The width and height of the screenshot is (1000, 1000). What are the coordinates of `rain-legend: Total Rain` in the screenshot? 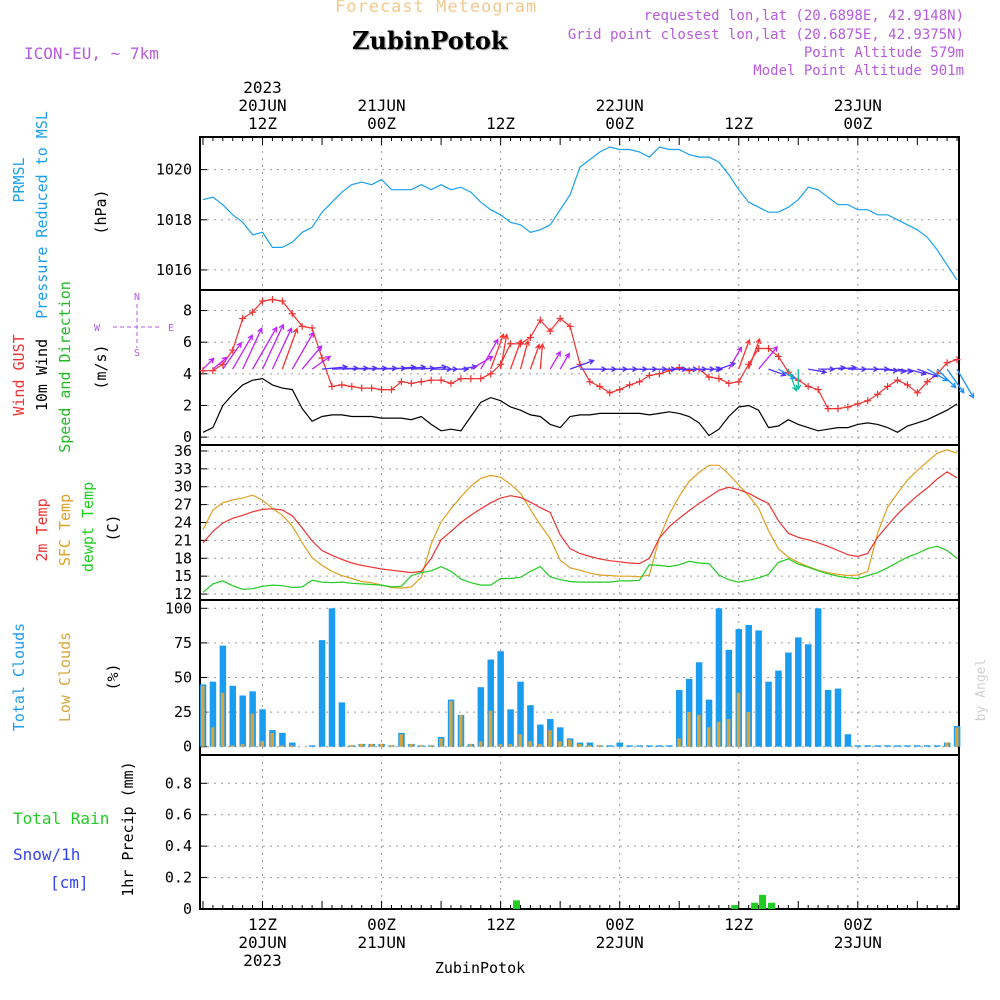 It's located at (61, 818).